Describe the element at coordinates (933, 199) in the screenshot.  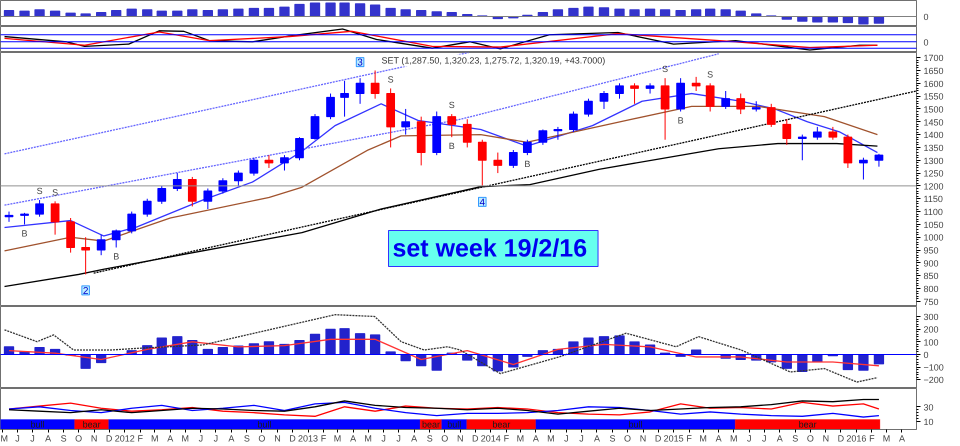
I see `y-tick-label: 1150` at that location.